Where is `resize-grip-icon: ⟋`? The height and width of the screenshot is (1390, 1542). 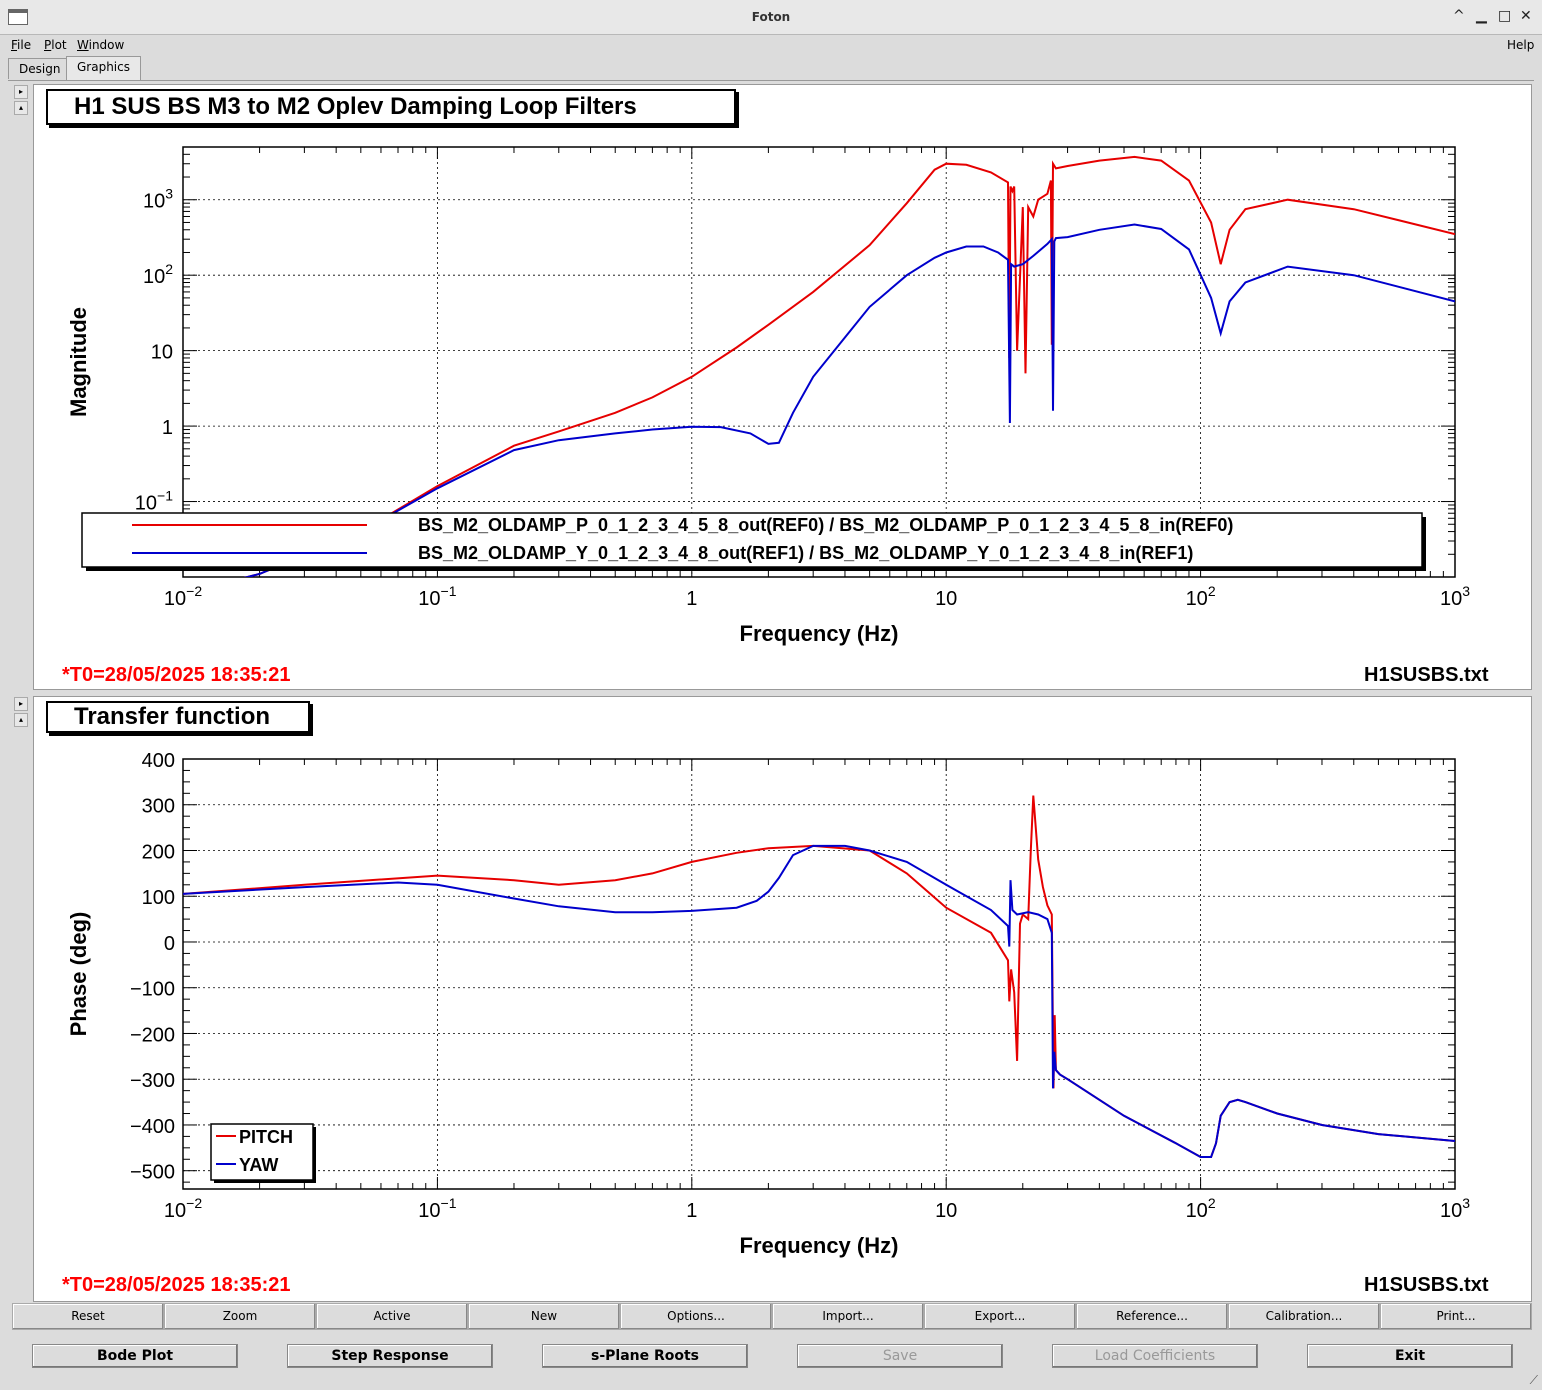
resize-grip-icon: ⟋ is located at coordinates (1533, 1380).